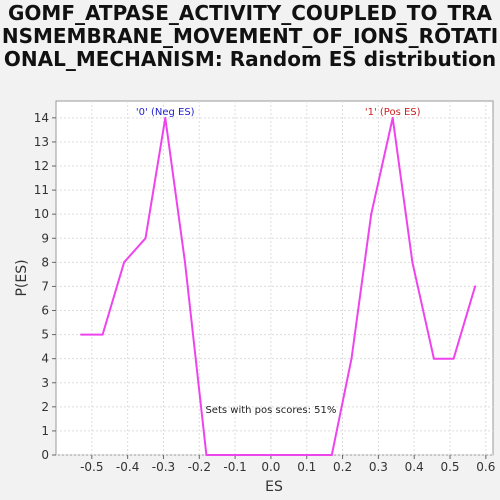 This screenshot has width=500, height=500. What do you see at coordinates (41, 214) in the screenshot?
I see `y-tick-label: 10` at bounding box center [41, 214].